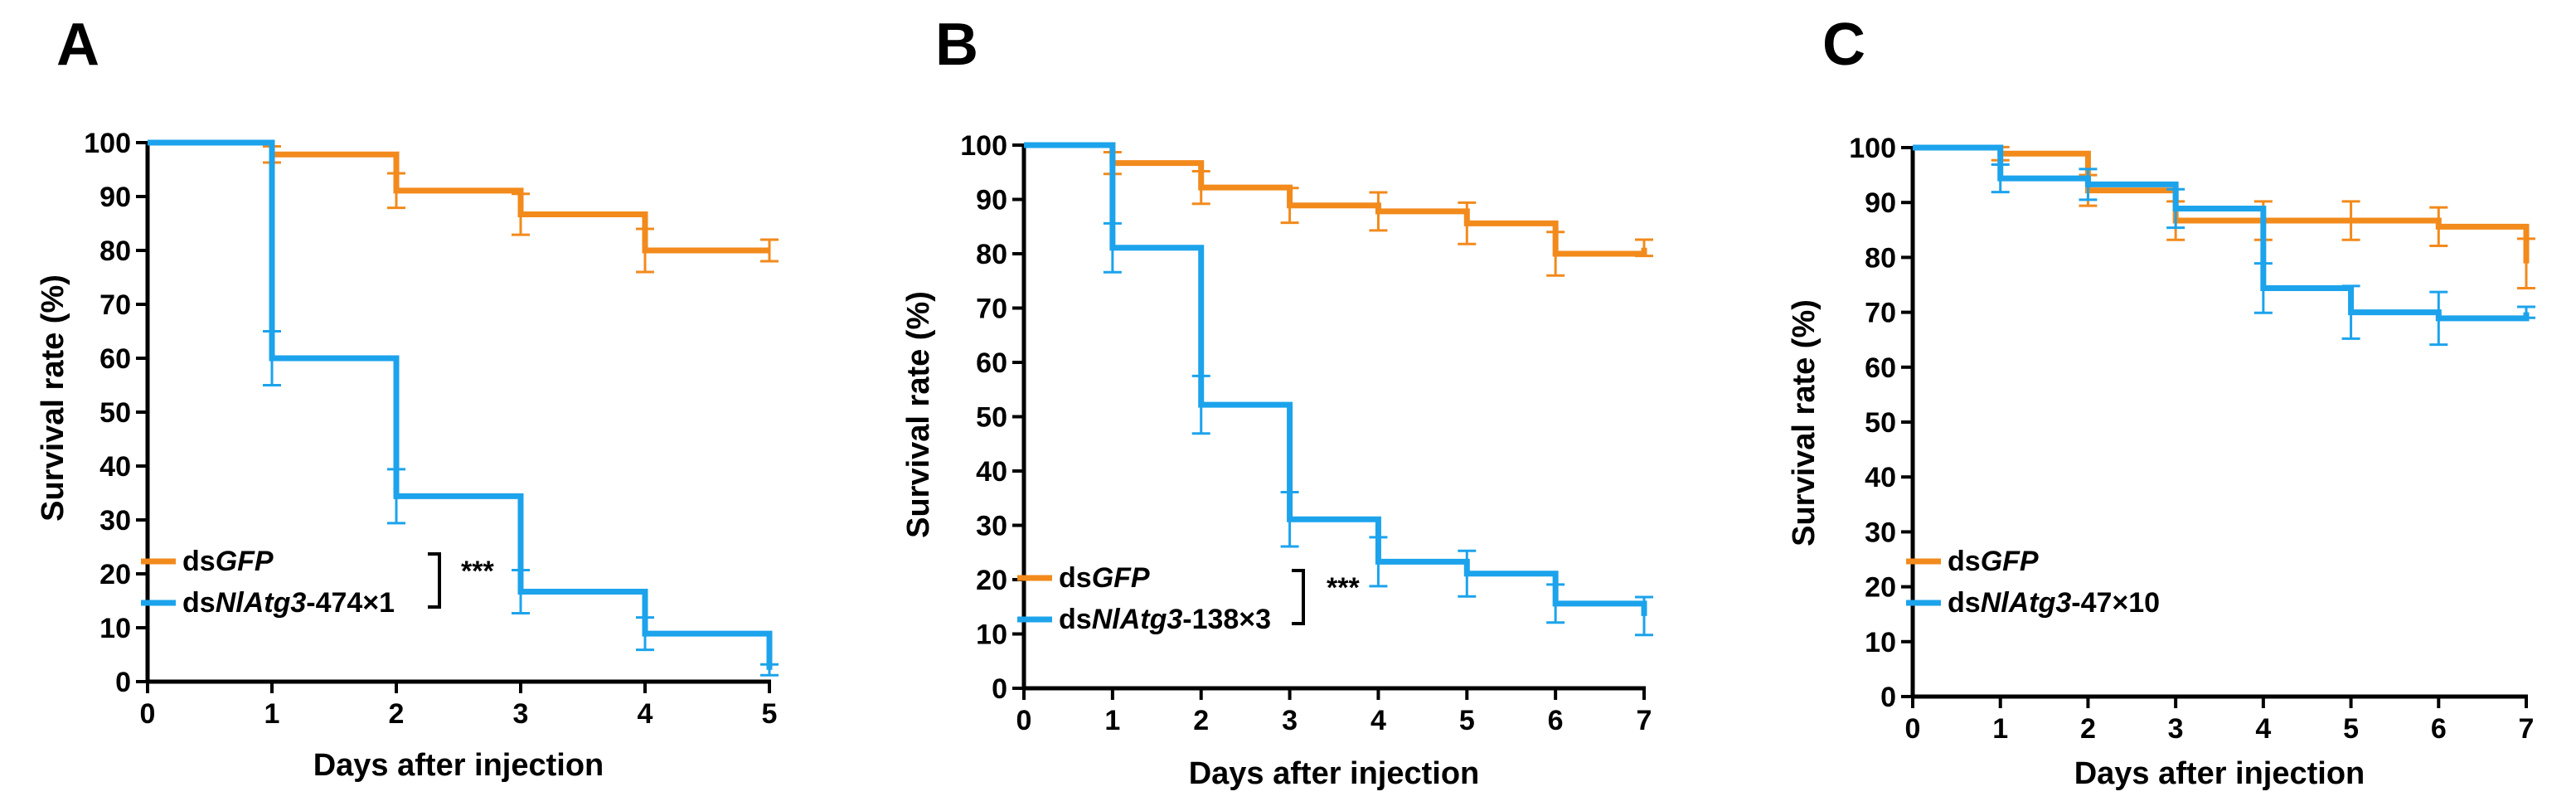 This screenshot has height=811, width=2576. What do you see at coordinates (477, 571) in the screenshot?
I see `significance-label-a: ***` at bounding box center [477, 571].